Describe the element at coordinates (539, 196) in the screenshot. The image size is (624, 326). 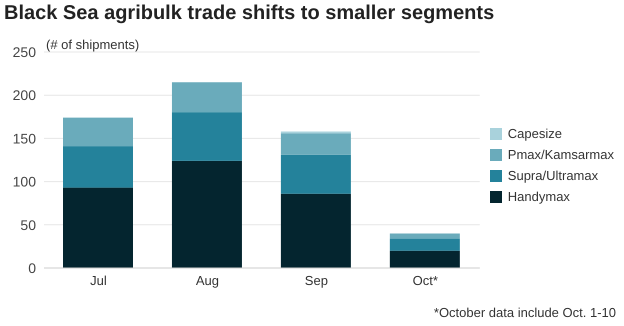
I see `legend-label: Handymax` at that location.